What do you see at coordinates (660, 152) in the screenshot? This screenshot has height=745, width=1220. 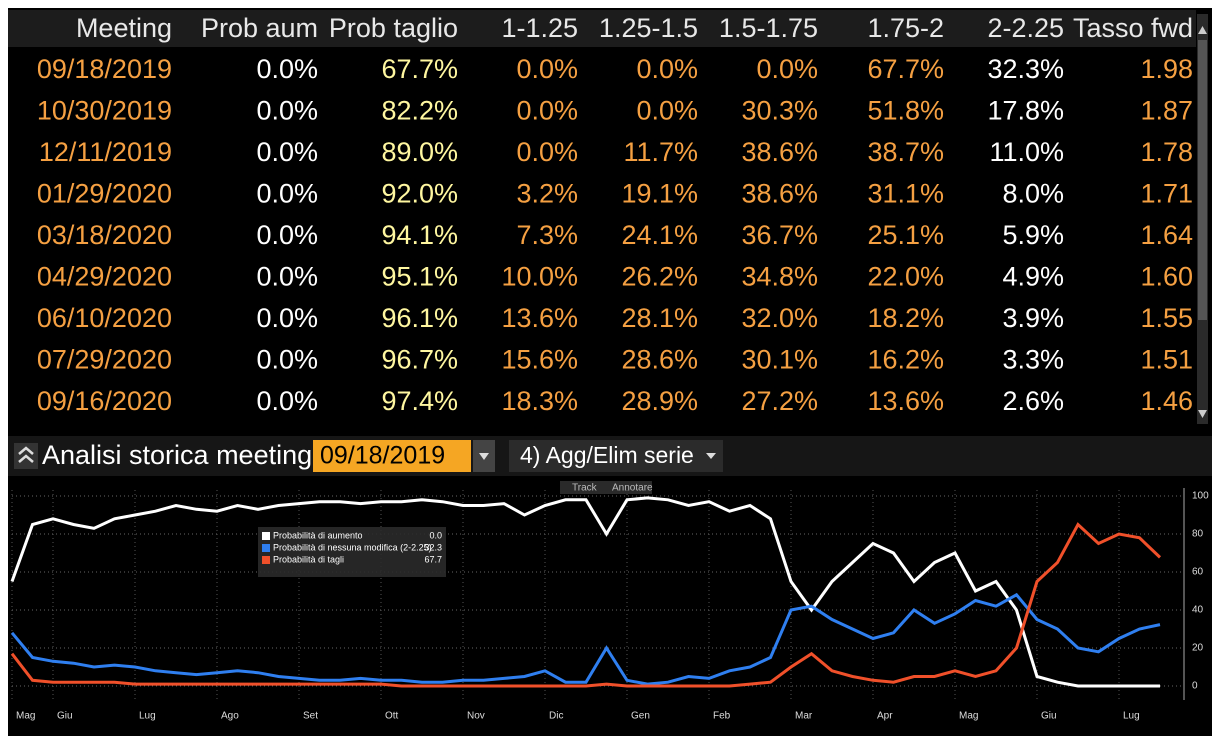 I see `cell: 11.7%` at bounding box center [660, 152].